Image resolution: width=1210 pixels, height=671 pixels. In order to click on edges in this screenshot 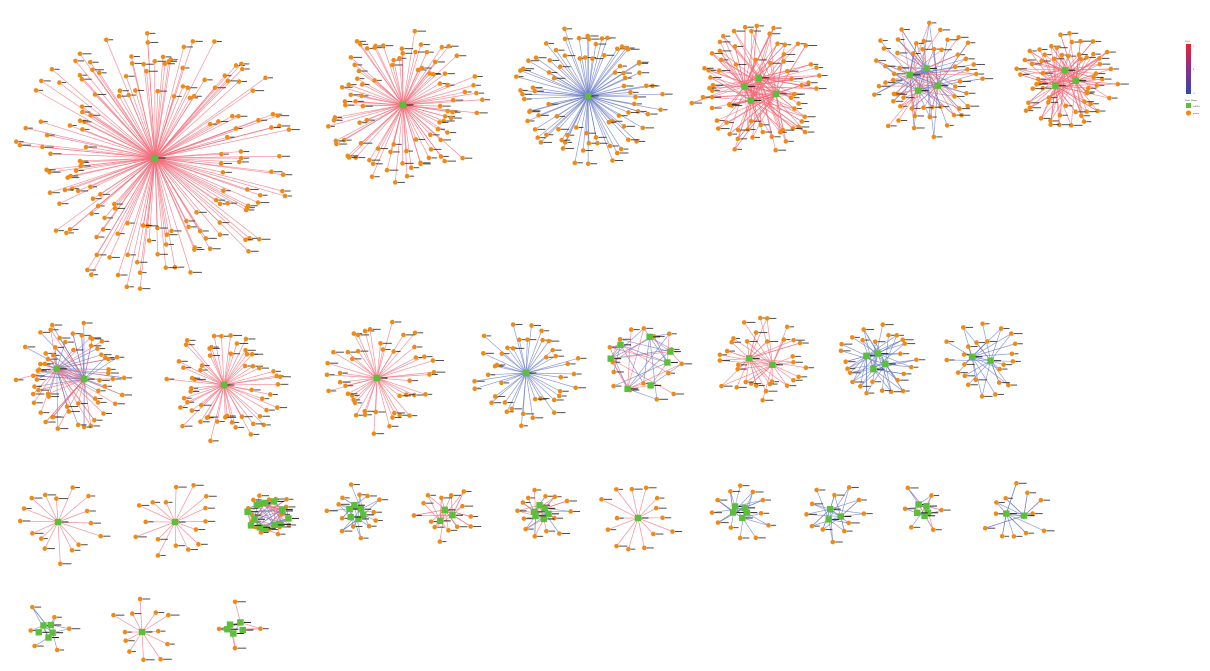, I will do `click(589, 96)`.